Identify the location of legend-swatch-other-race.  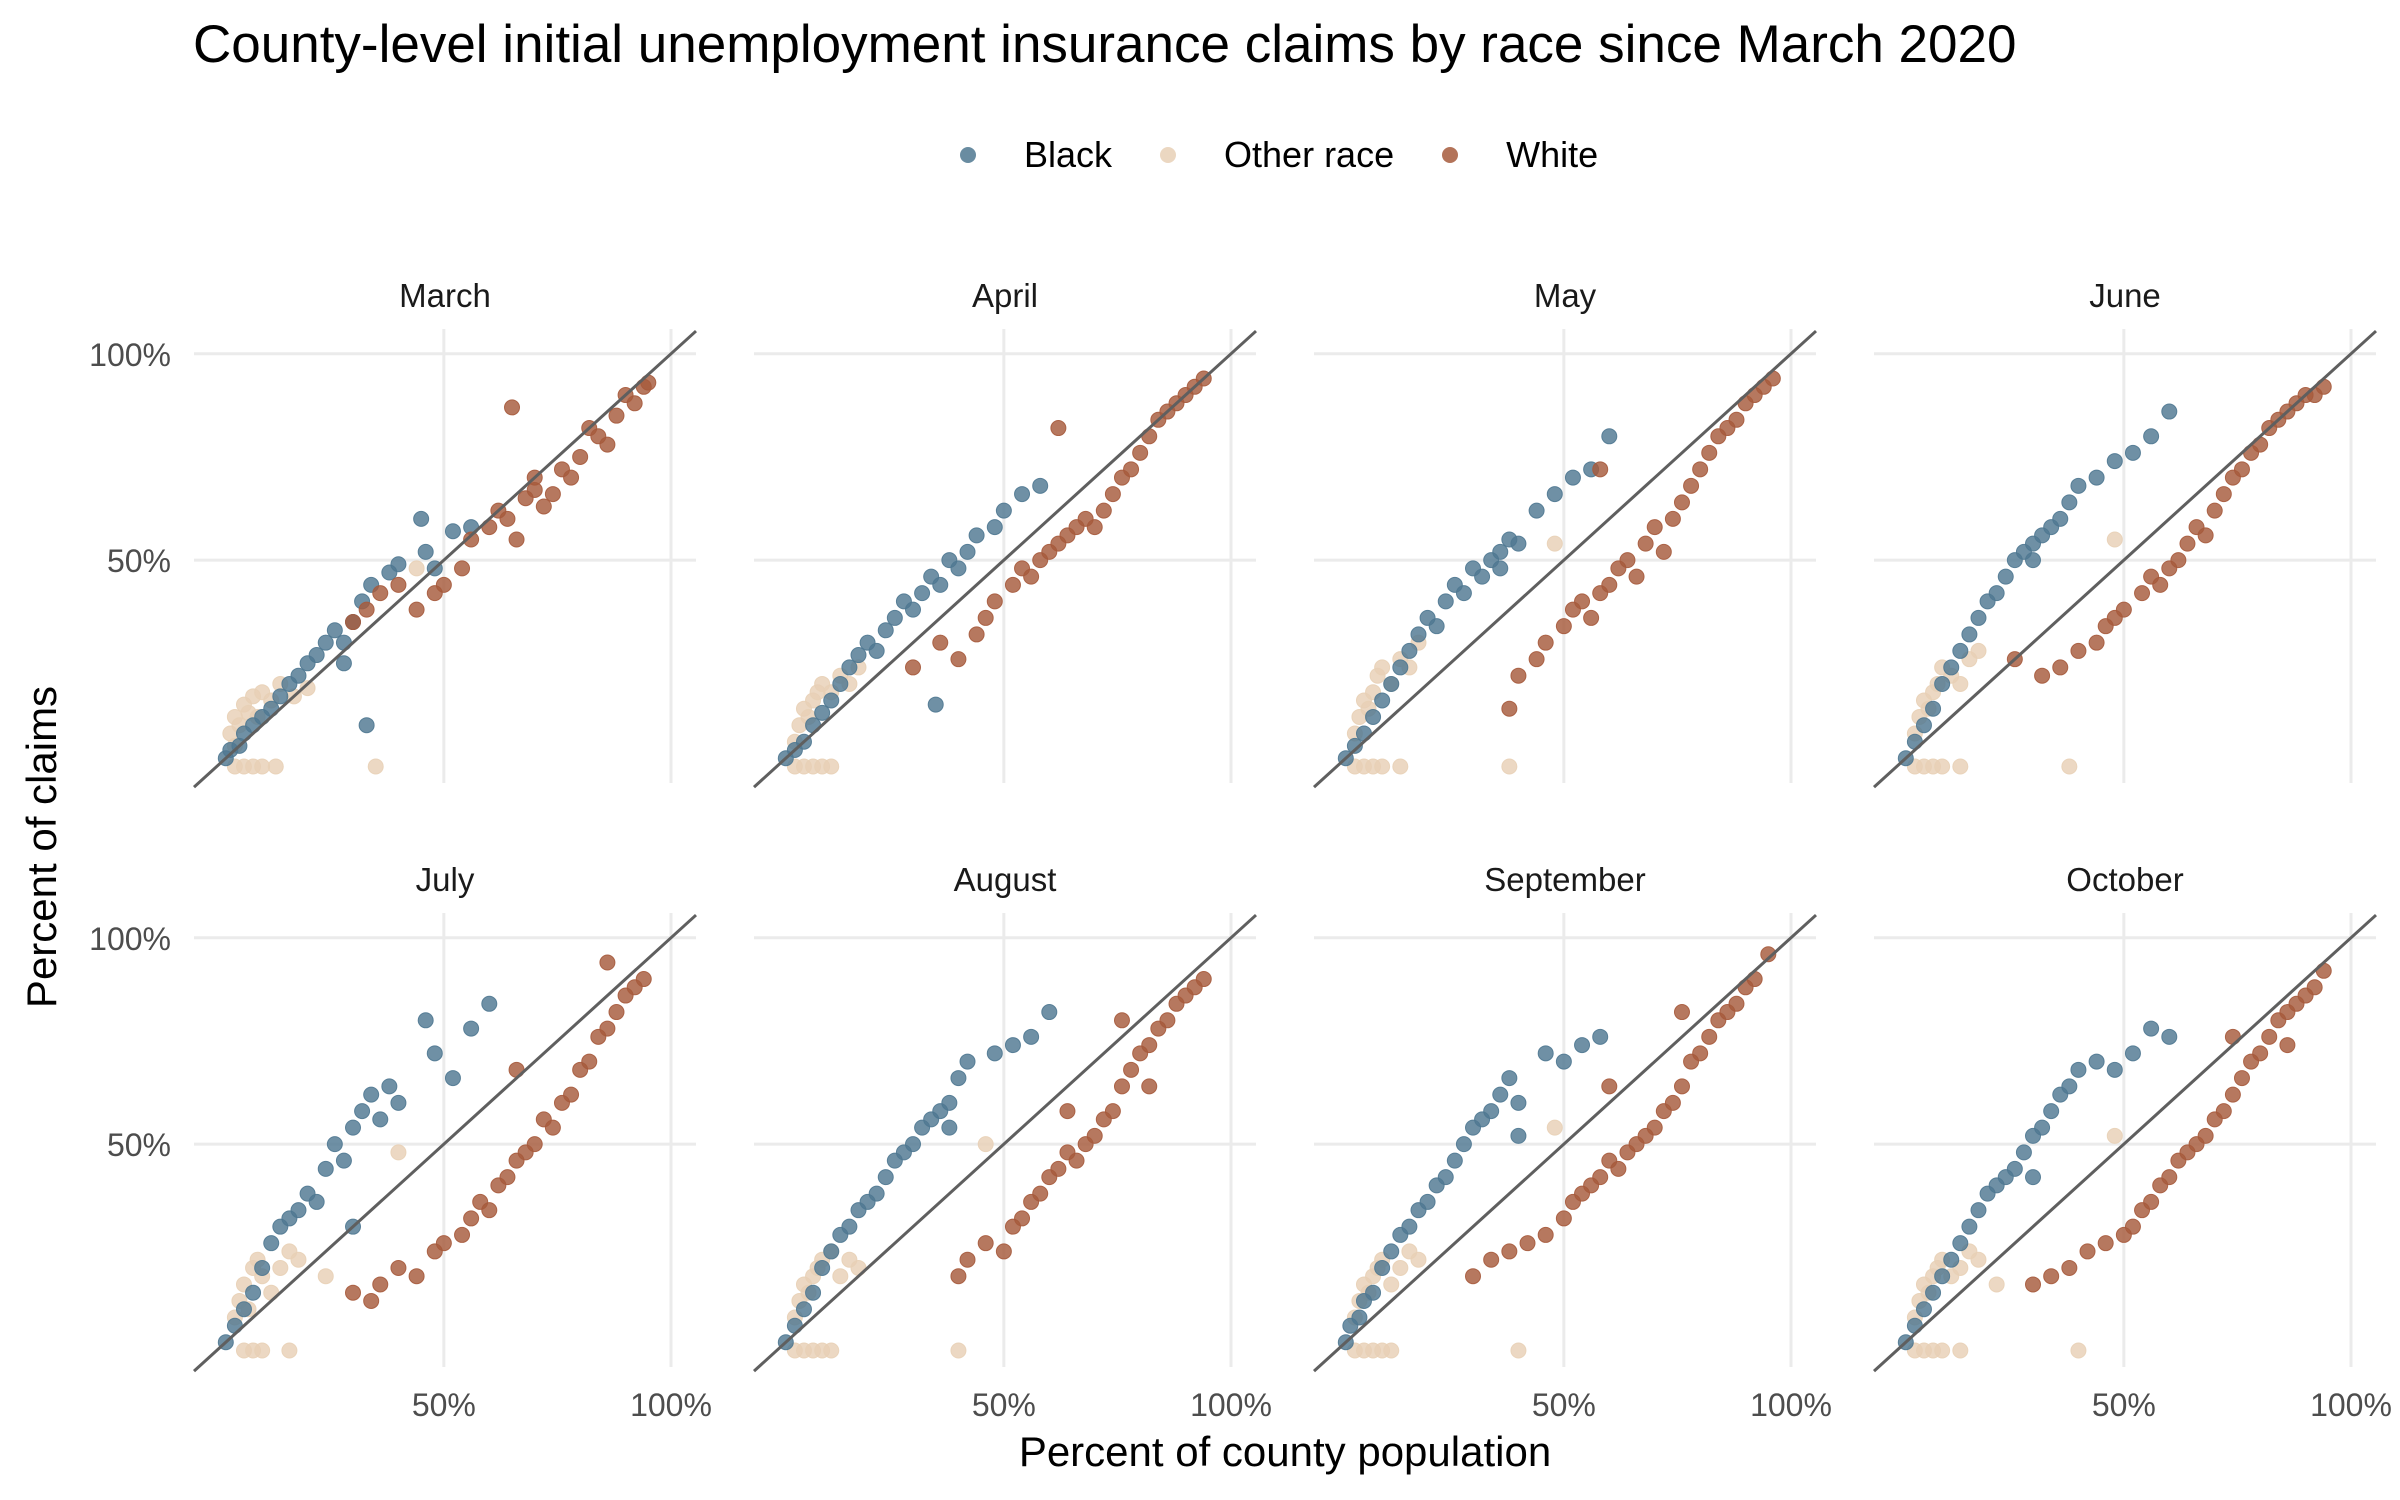
(1168, 155).